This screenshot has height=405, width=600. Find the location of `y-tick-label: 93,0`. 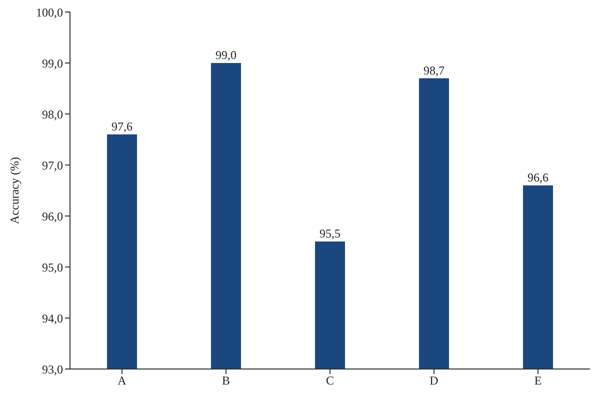

y-tick-label: 93,0 is located at coordinates (52, 369).